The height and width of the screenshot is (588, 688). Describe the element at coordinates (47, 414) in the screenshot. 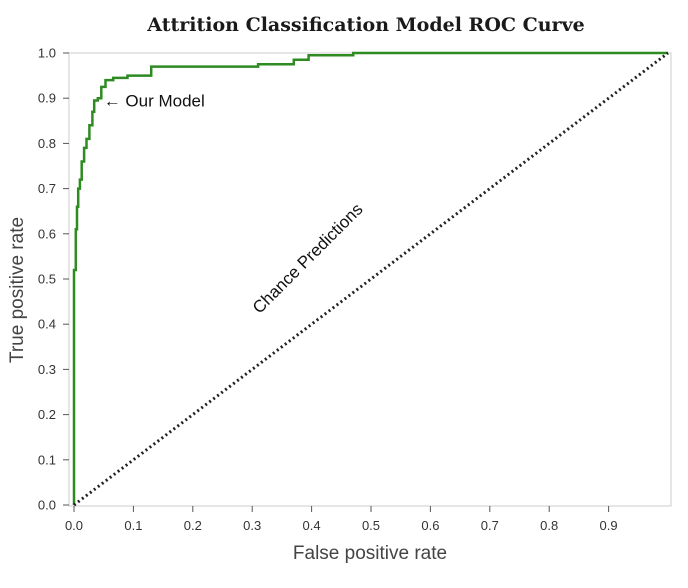

I see `y-tick-label: 0.2` at that location.